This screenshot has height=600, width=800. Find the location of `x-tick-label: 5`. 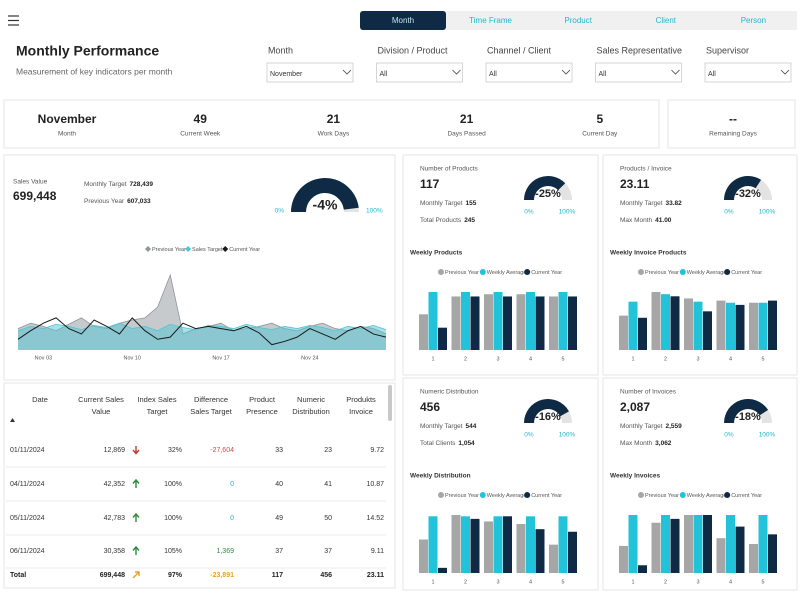

x-tick-label: 5 is located at coordinates (762, 582).